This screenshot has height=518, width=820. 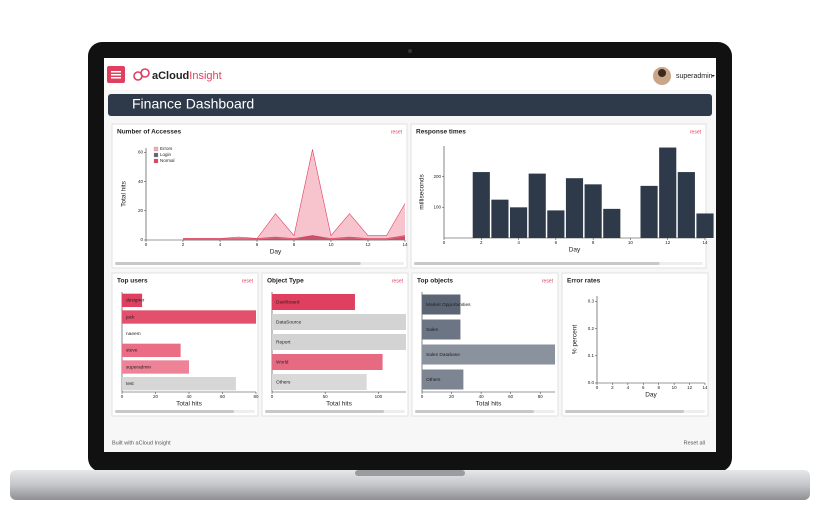 What do you see at coordinates (289, 322) in the screenshot?
I see `bar-label: DataSource` at bounding box center [289, 322].